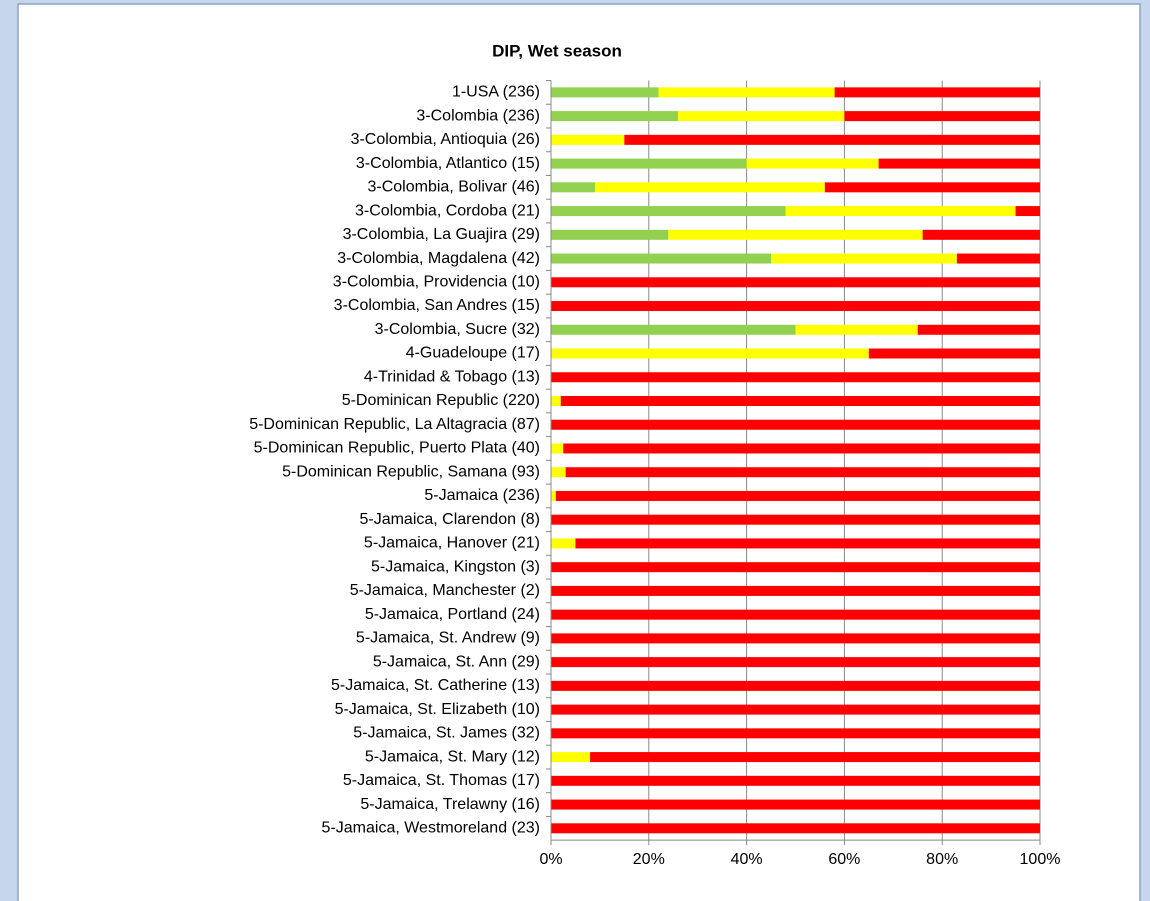 Image resolution: width=1150 pixels, height=901 pixels. I want to click on y-tick-label: 3-Colombia, Antioquia (26), so click(445, 139).